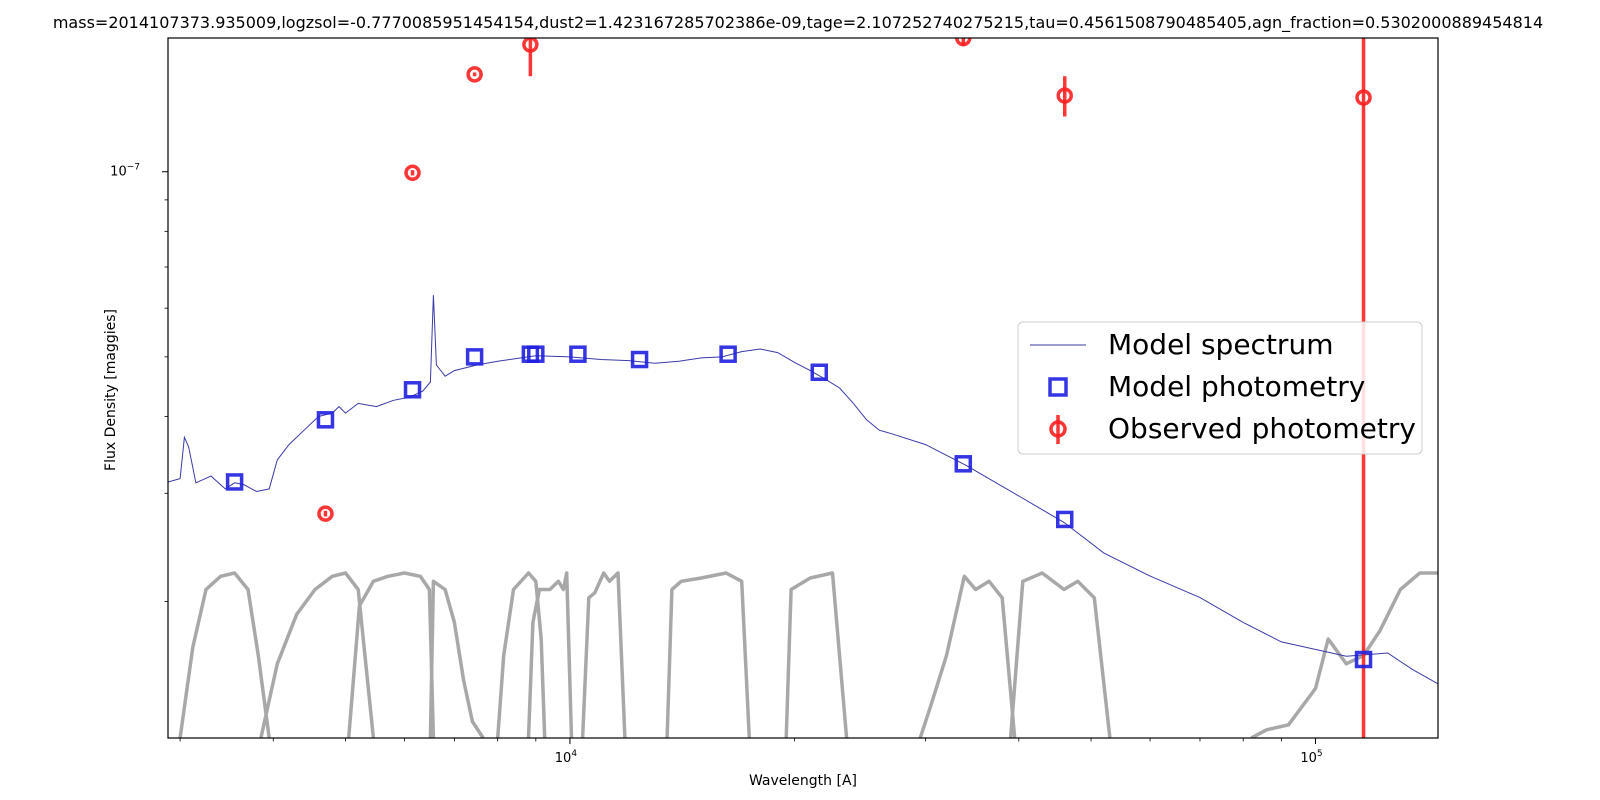 The width and height of the screenshot is (1600, 800). Describe the element at coordinates (139, 382) in the screenshot. I see `y-axis-ticks: 10−7` at that location.